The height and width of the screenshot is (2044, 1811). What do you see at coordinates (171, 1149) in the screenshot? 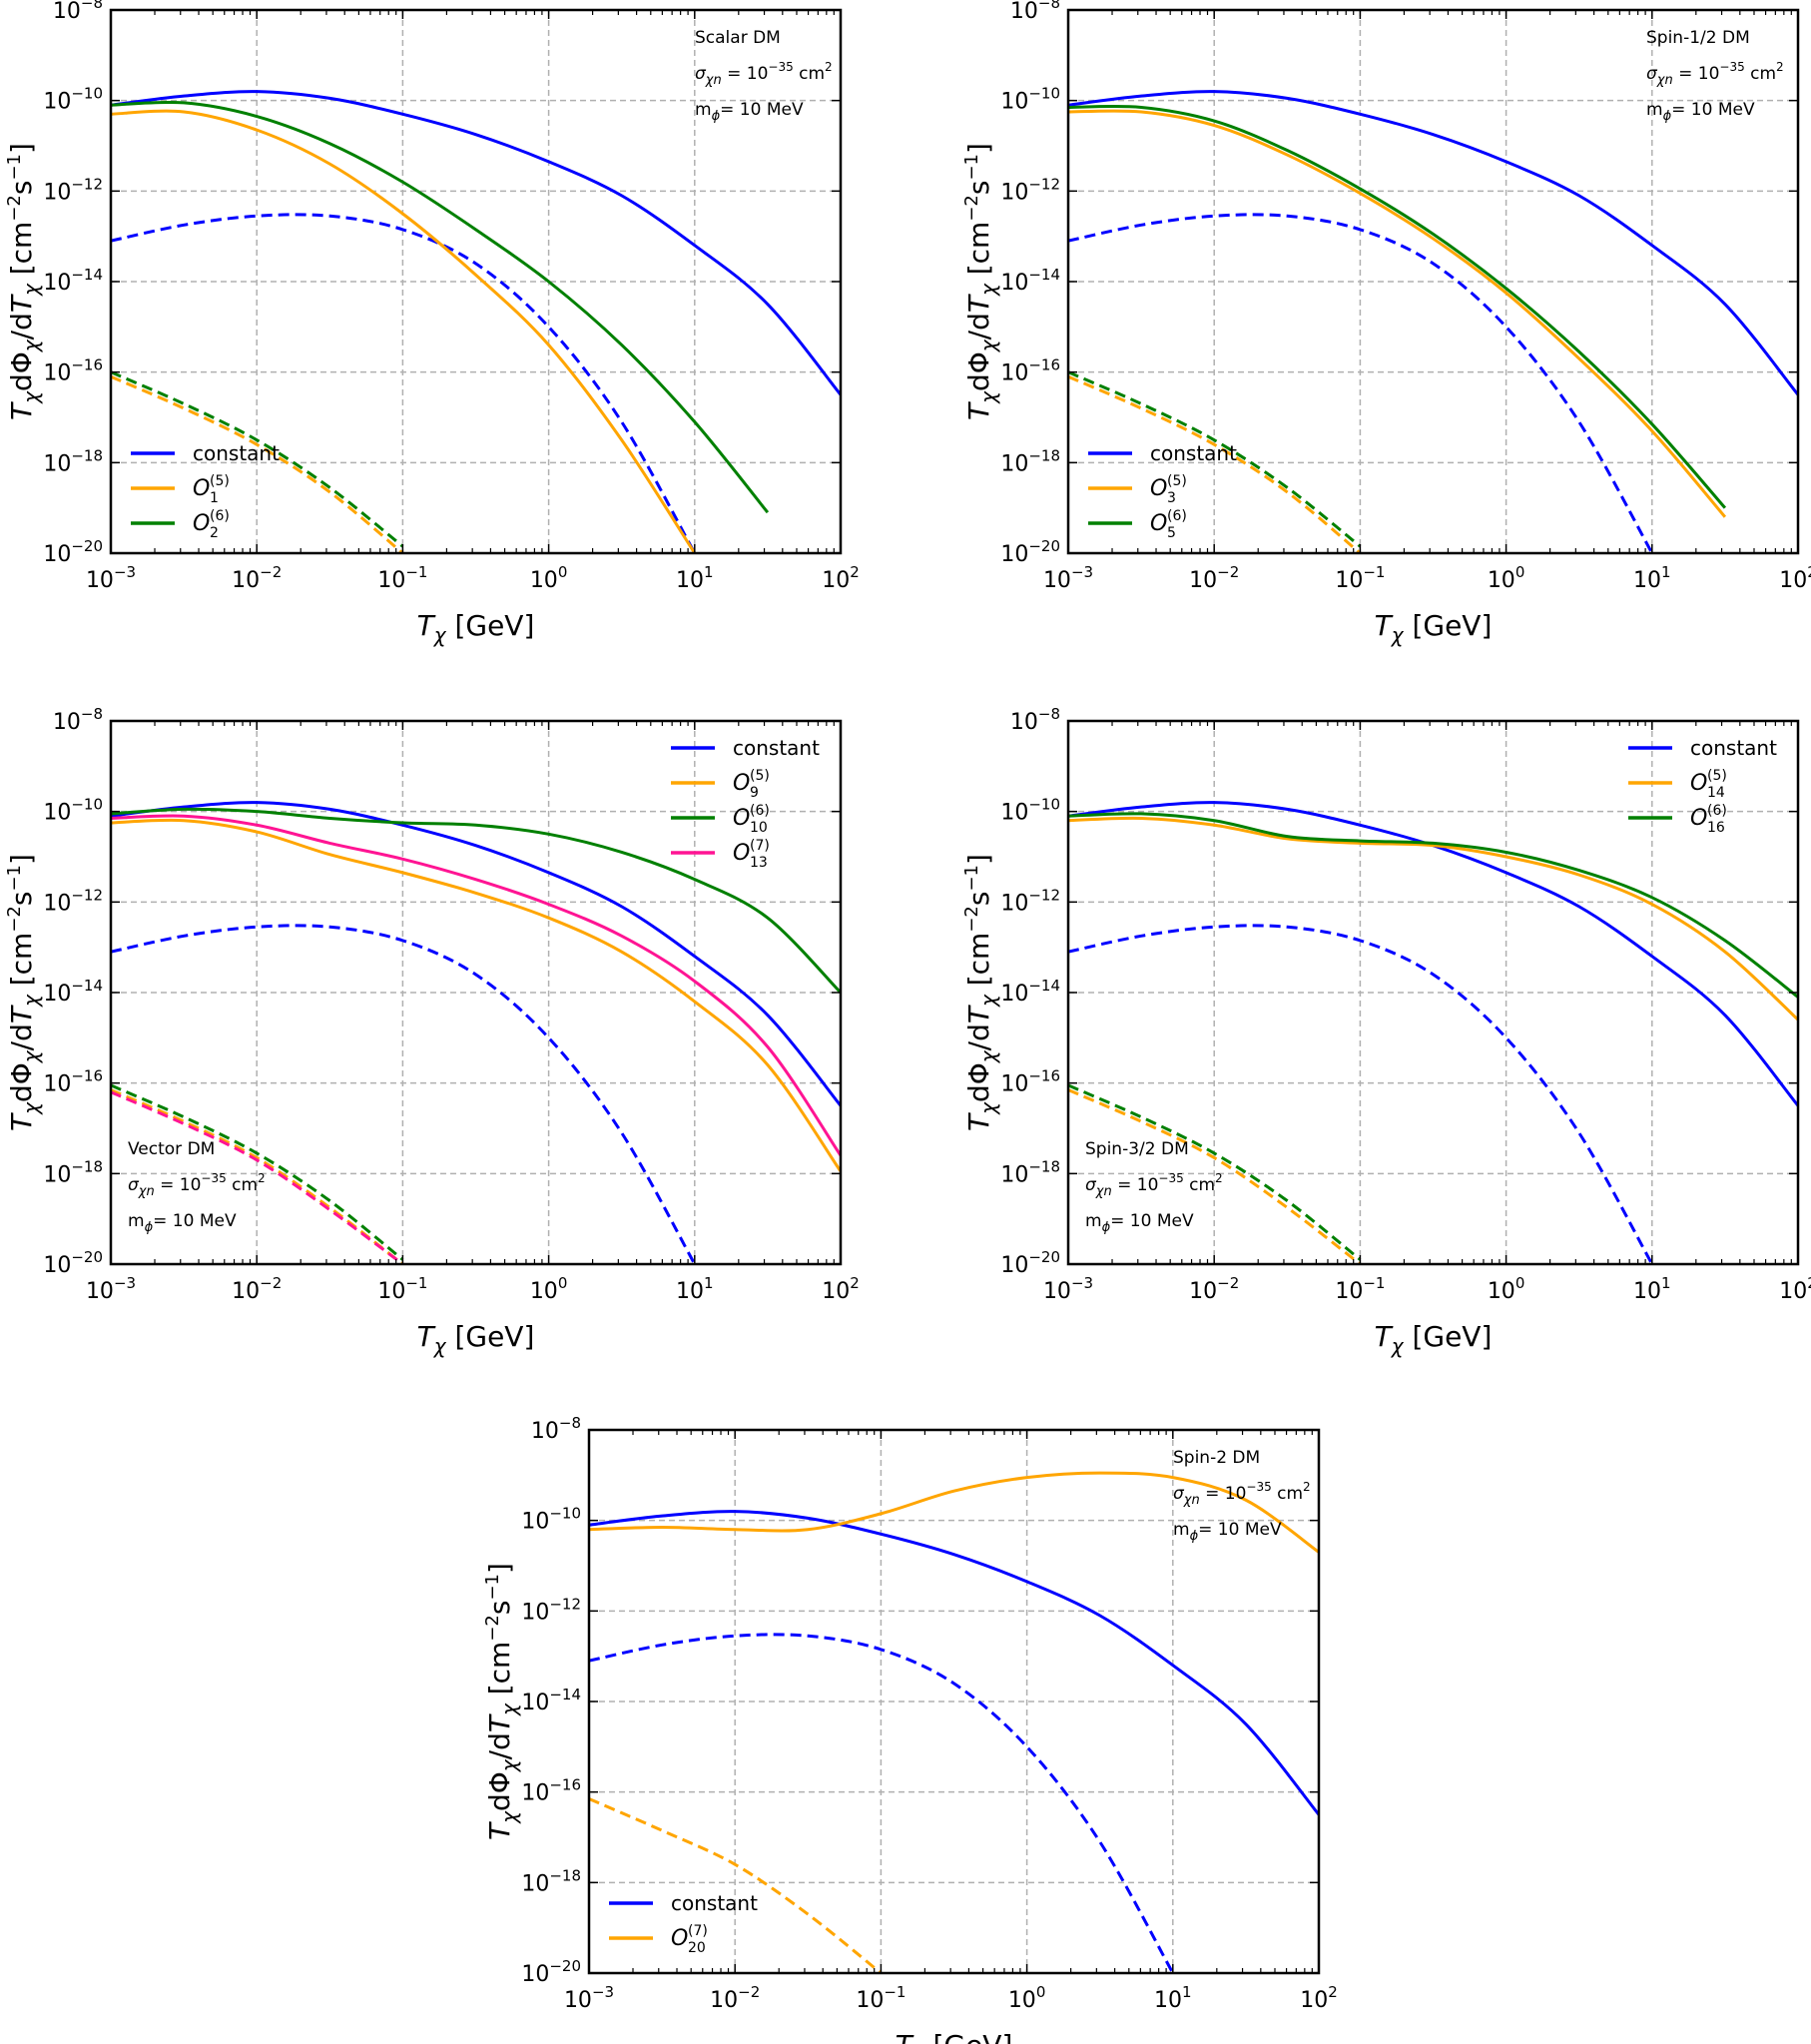
I see `annotation-title: Vector DM` at bounding box center [171, 1149].